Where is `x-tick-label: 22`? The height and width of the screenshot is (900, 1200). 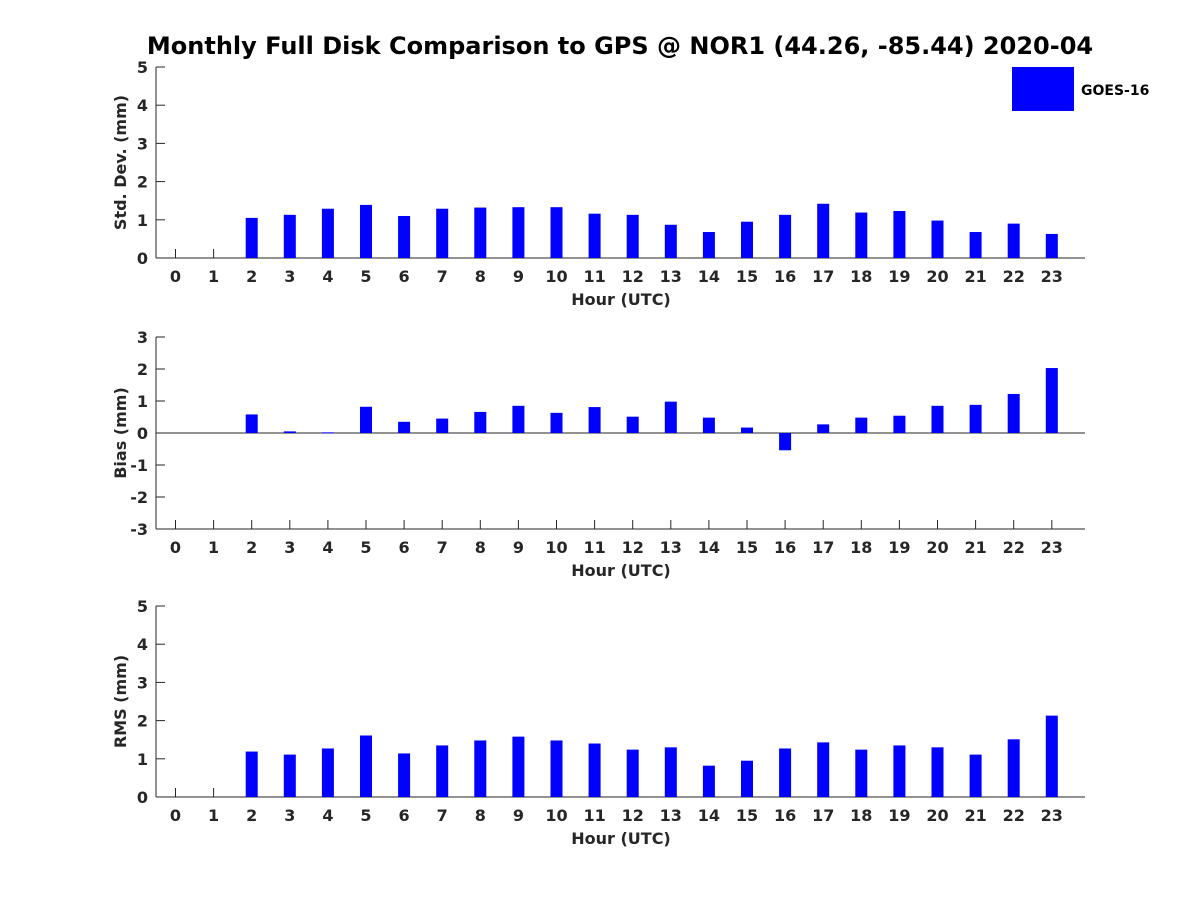 x-tick-label: 22 is located at coordinates (1014, 276).